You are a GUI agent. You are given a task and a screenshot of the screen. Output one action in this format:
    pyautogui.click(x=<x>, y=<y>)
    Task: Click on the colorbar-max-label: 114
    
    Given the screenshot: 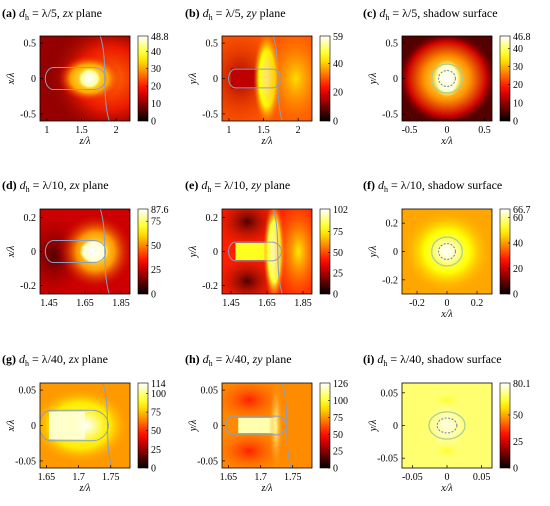 What is the action you would take?
    pyautogui.click(x=158, y=384)
    